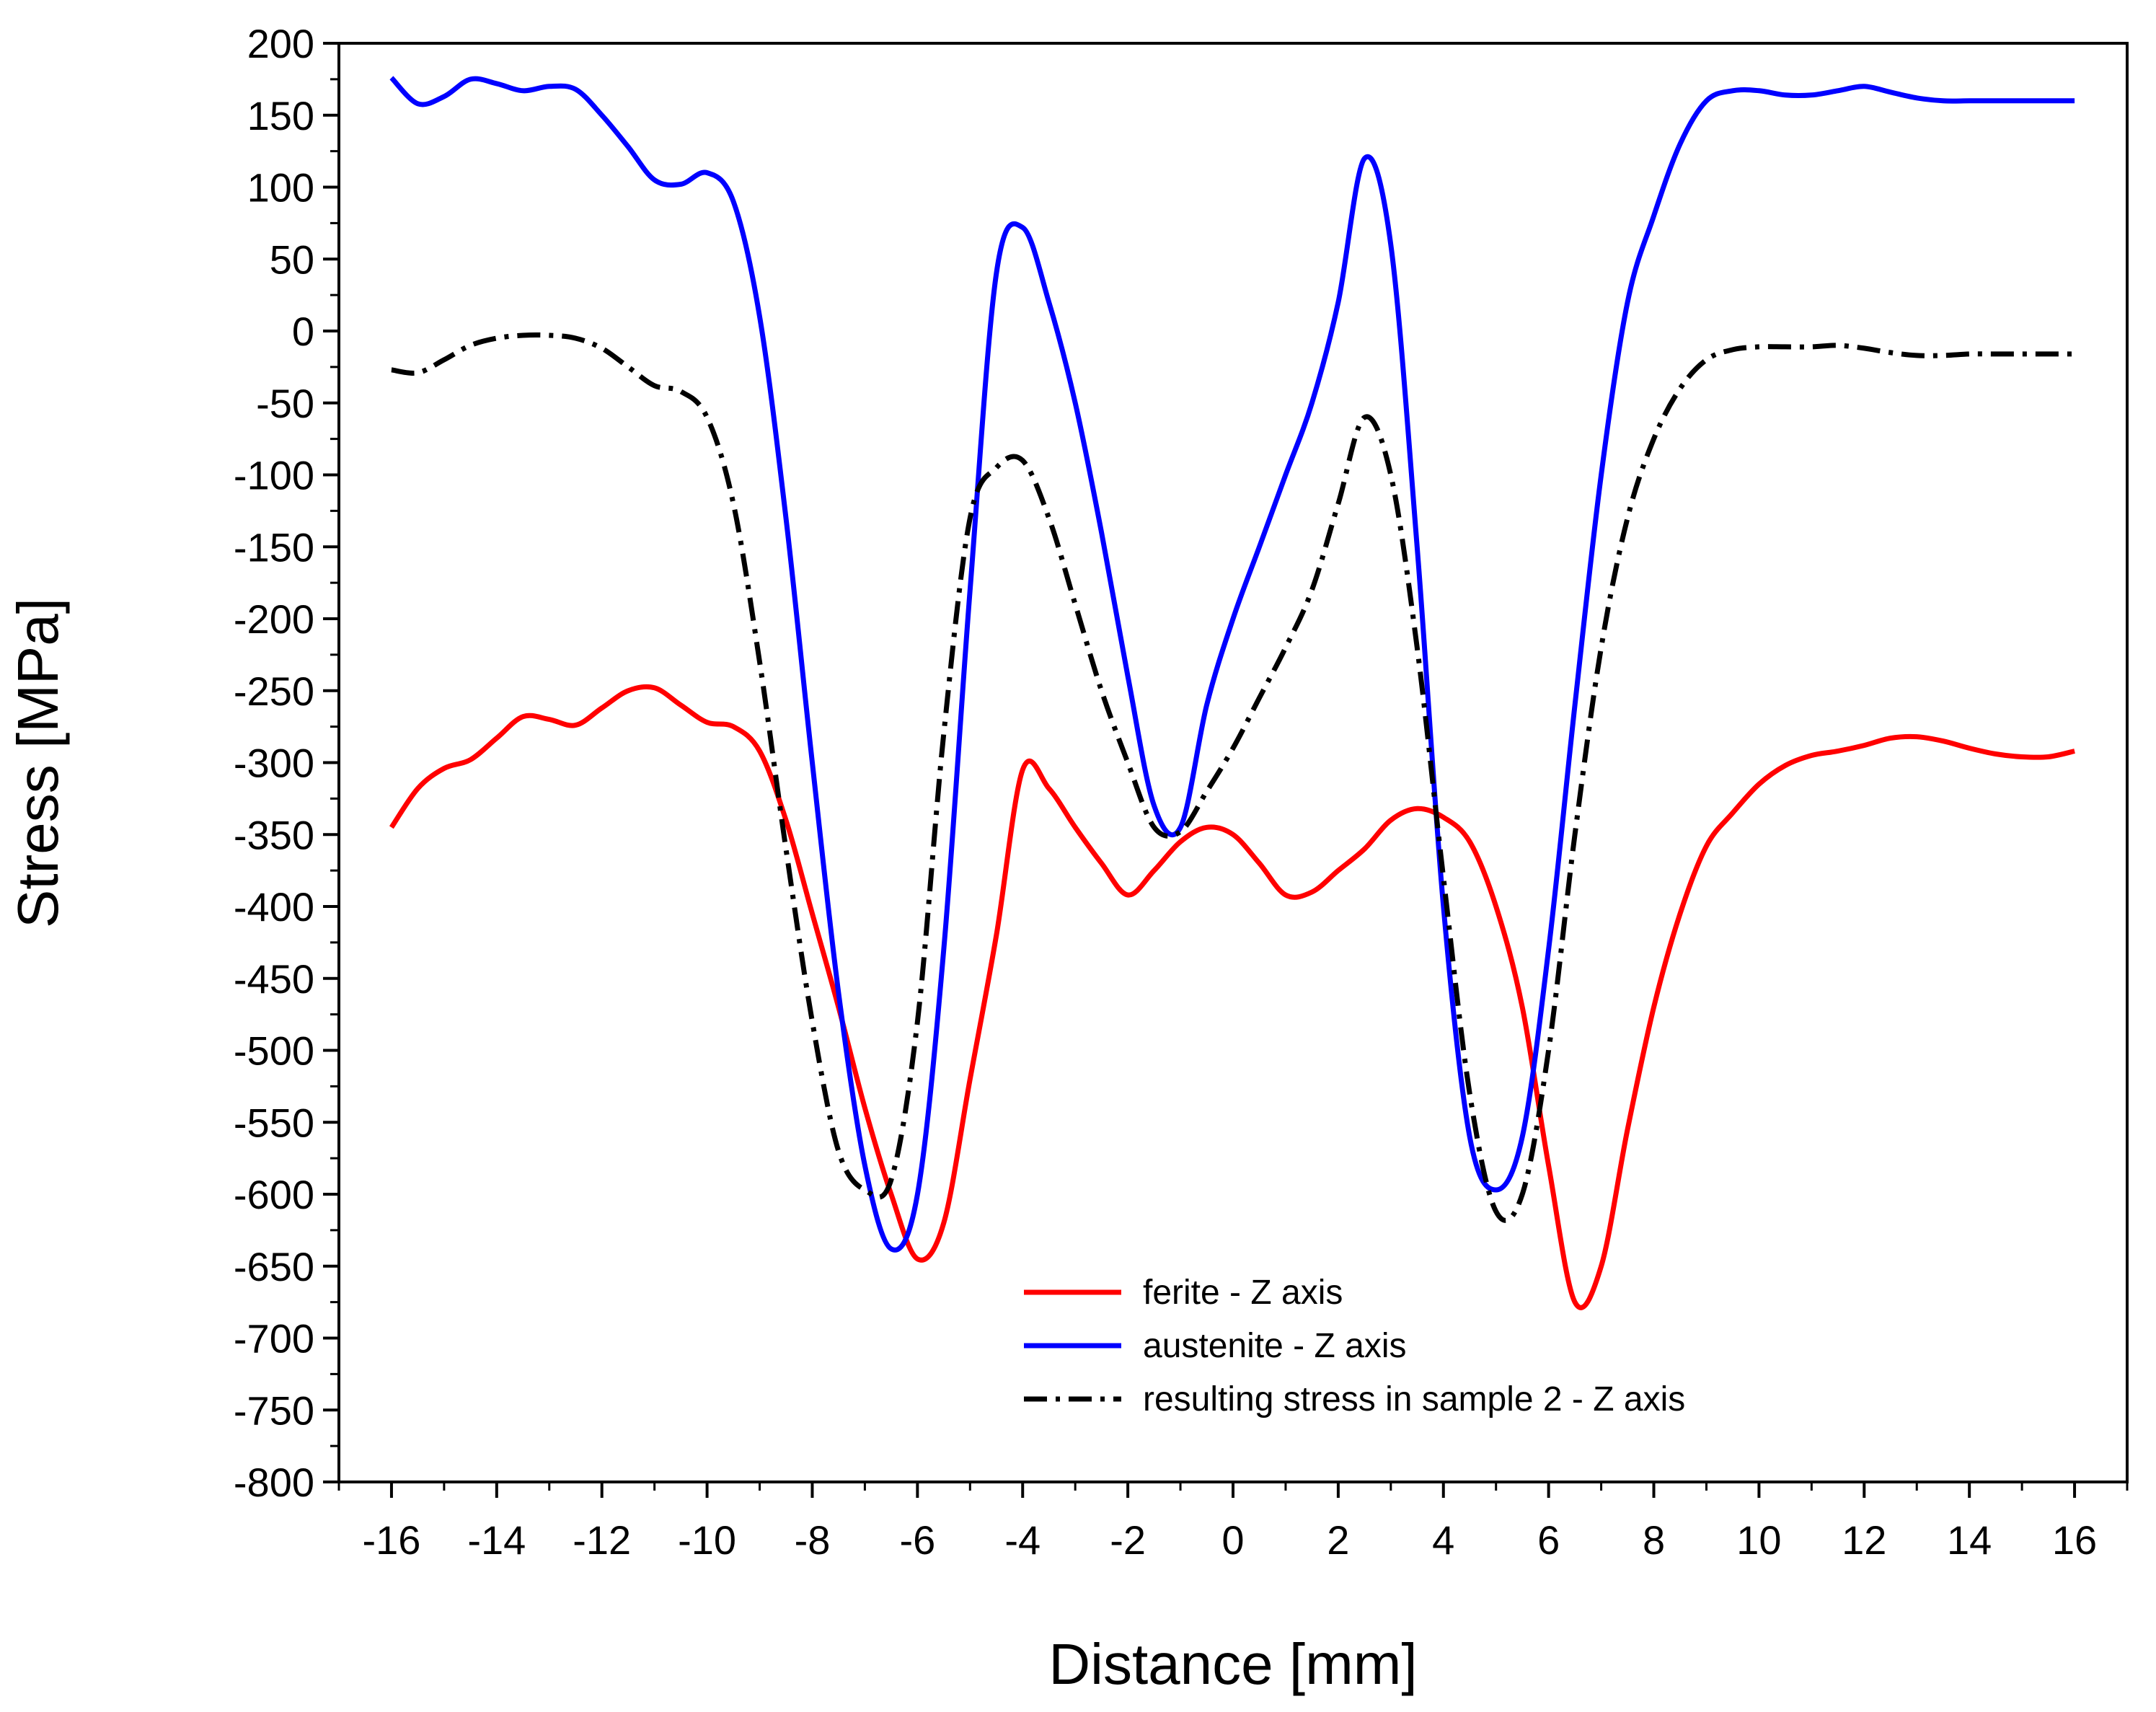 The image size is (2156, 1712). What do you see at coordinates (496, 1540) in the screenshot?
I see `x-tick-label: -14` at bounding box center [496, 1540].